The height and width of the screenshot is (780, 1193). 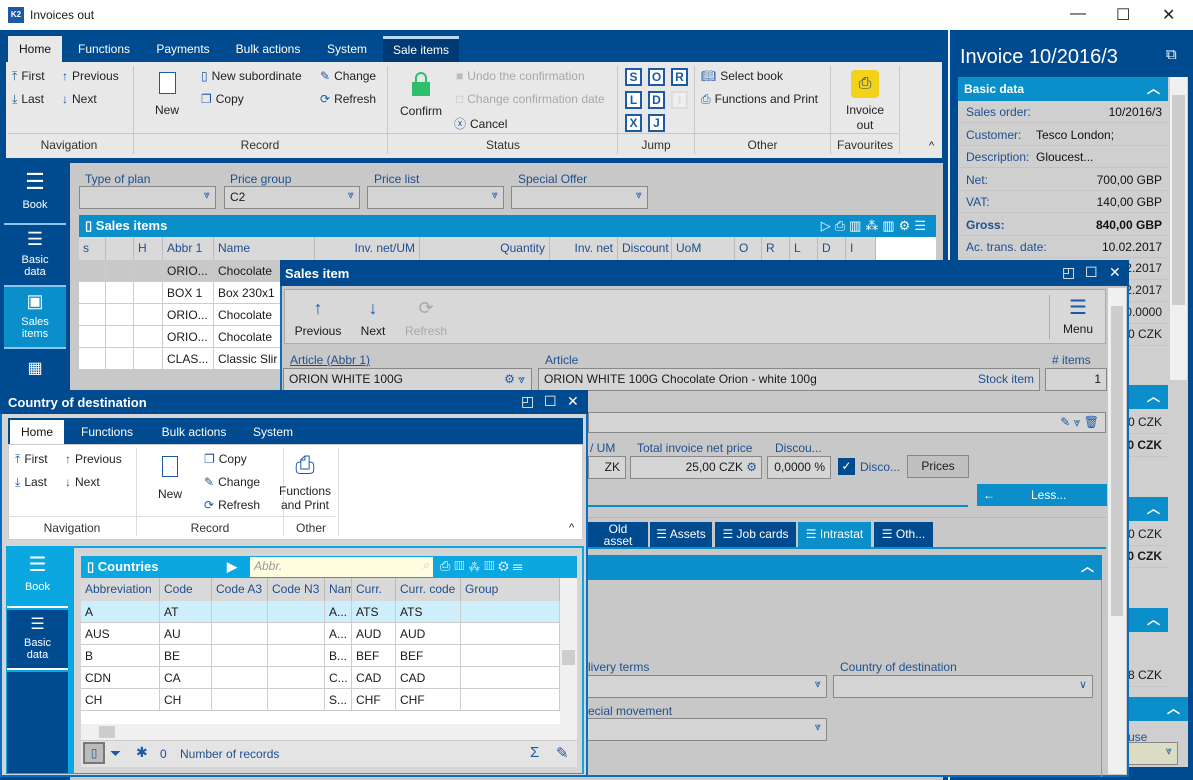 What do you see at coordinates (367, 248) in the screenshot?
I see `column-header: Inv. net/UM` at bounding box center [367, 248].